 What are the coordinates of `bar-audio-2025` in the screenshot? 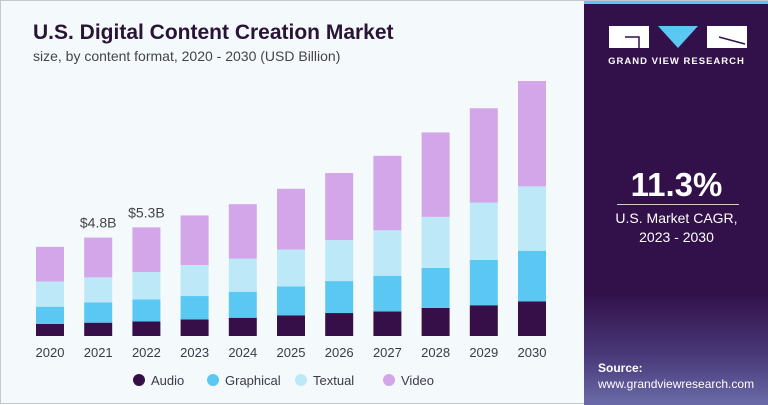 It's located at (291, 325).